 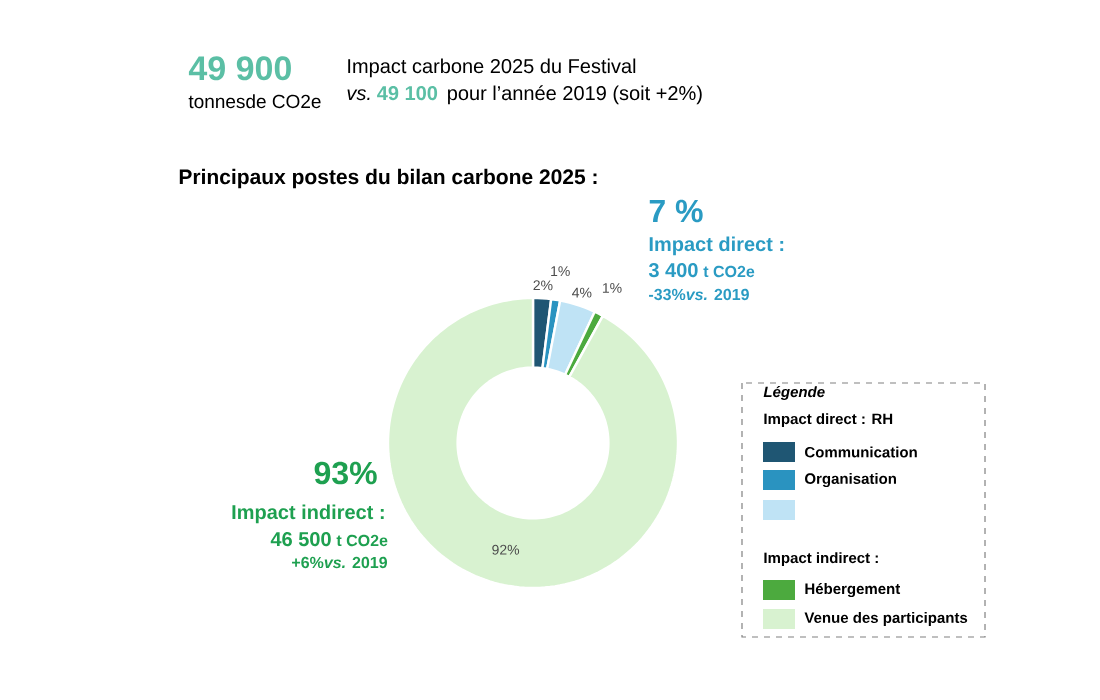 What do you see at coordinates (886, 619) in the screenshot?
I see `legend-label: Venue des participants` at bounding box center [886, 619].